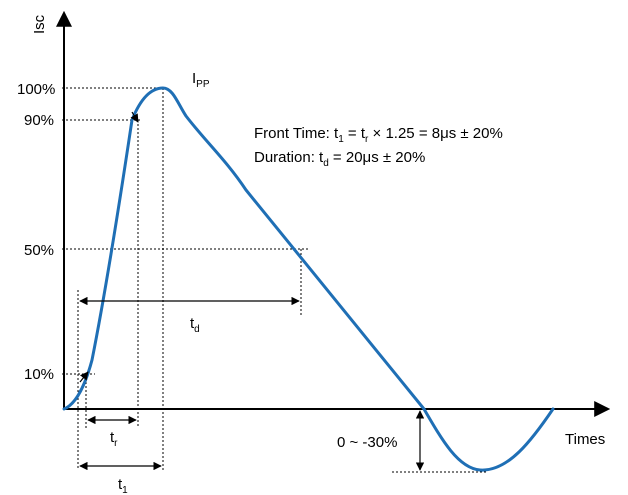 The height and width of the screenshot is (495, 628). What do you see at coordinates (39, 250) in the screenshot?
I see `level-50-label: 50%` at bounding box center [39, 250].